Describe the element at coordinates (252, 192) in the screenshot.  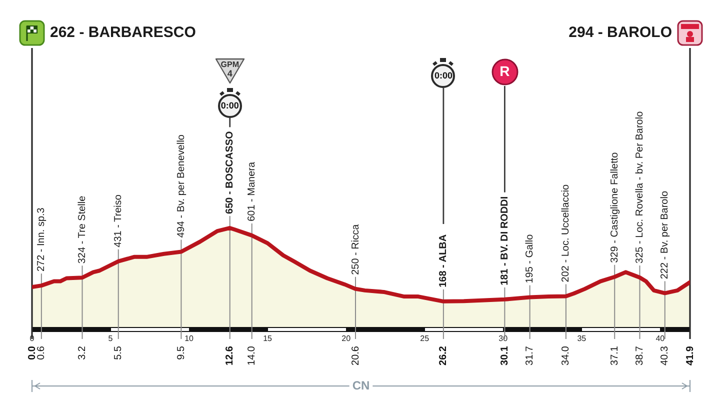
I see `data-label: 601 - Manera` at that location.